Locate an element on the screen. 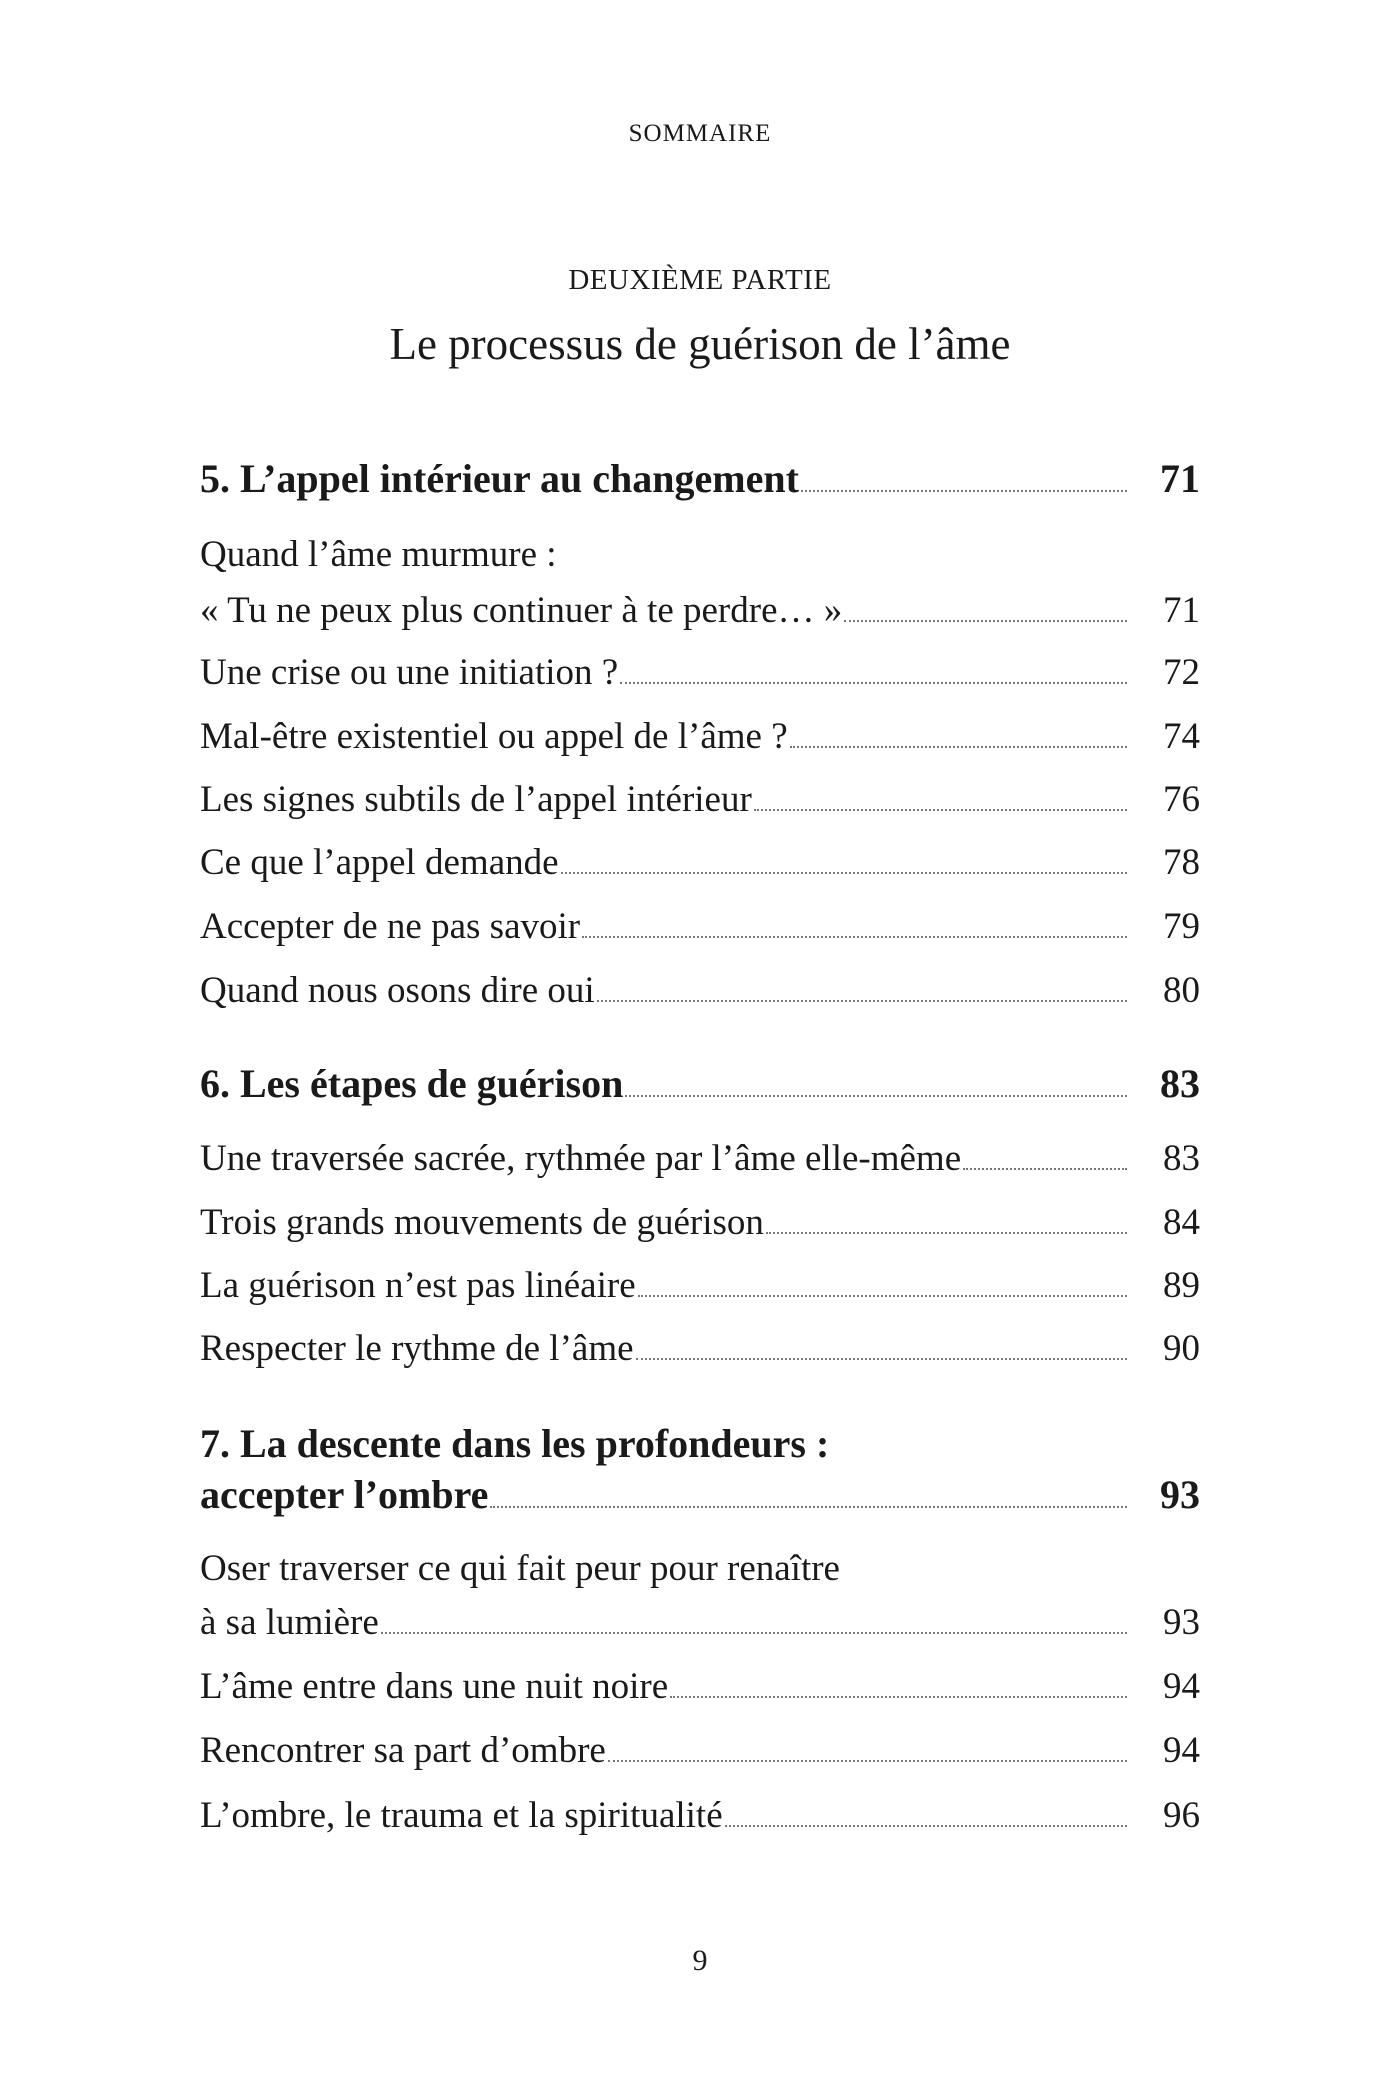 The height and width of the screenshot is (2099, 1400). toc-chapter-entry: 6. Les étapes de guérison 83 is located at coordinates (700, 1084).